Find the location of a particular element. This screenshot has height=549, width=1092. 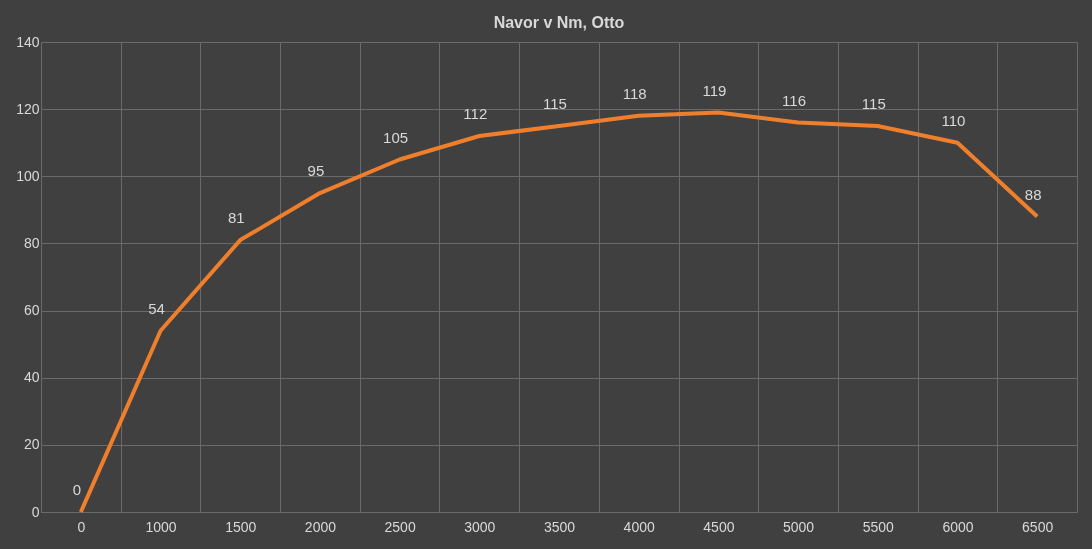

data-label: 81 is located at coordinates (236, 218).